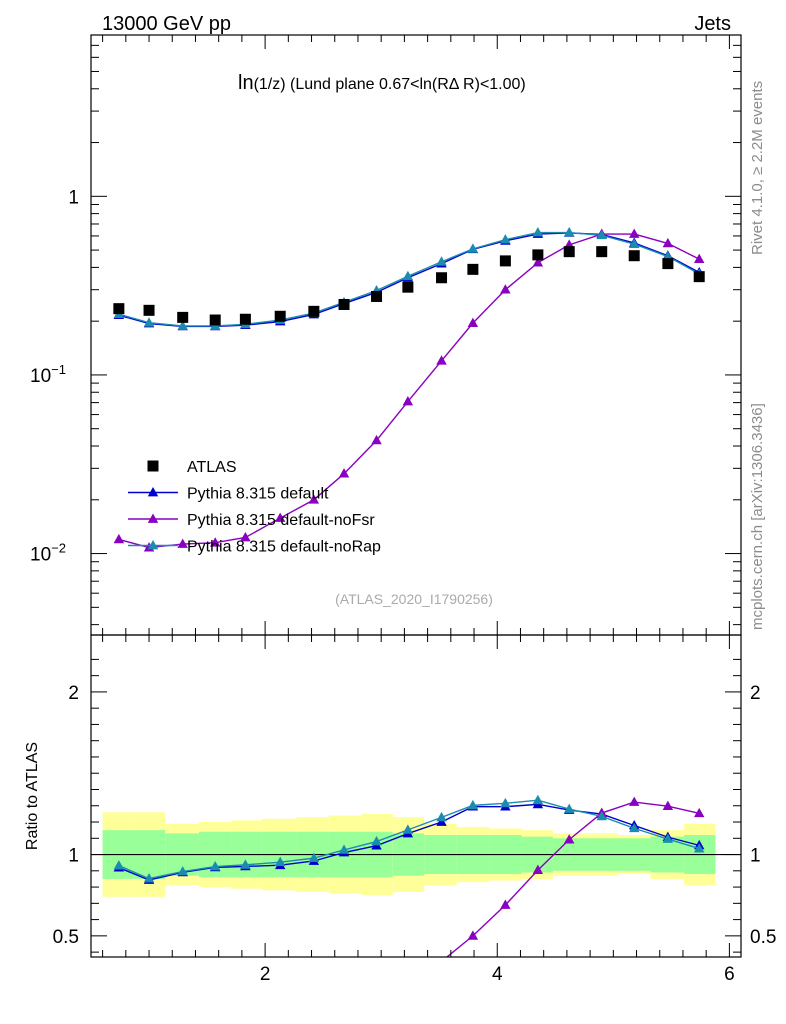 The image size is (786, 1024). What do you see at coordinates (73, 693) in the screenshot?
I see `ratio-y-tick-label: 2` at bounding box center [73, 693].